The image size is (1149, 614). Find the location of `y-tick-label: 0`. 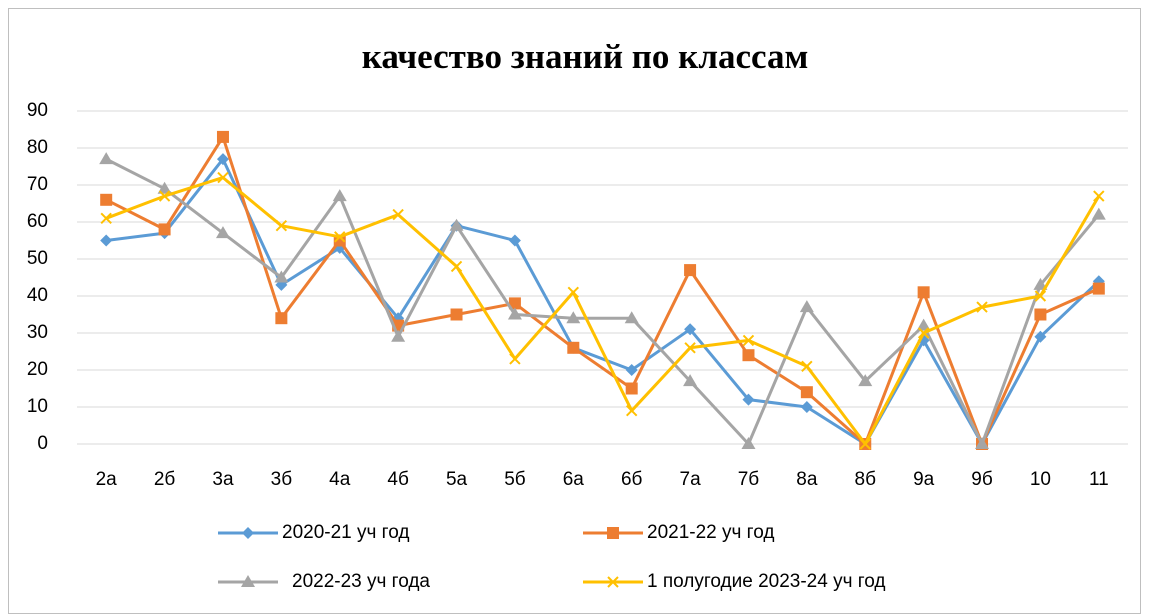

y-tick-label: 0 is located at coordinates (42, 443).